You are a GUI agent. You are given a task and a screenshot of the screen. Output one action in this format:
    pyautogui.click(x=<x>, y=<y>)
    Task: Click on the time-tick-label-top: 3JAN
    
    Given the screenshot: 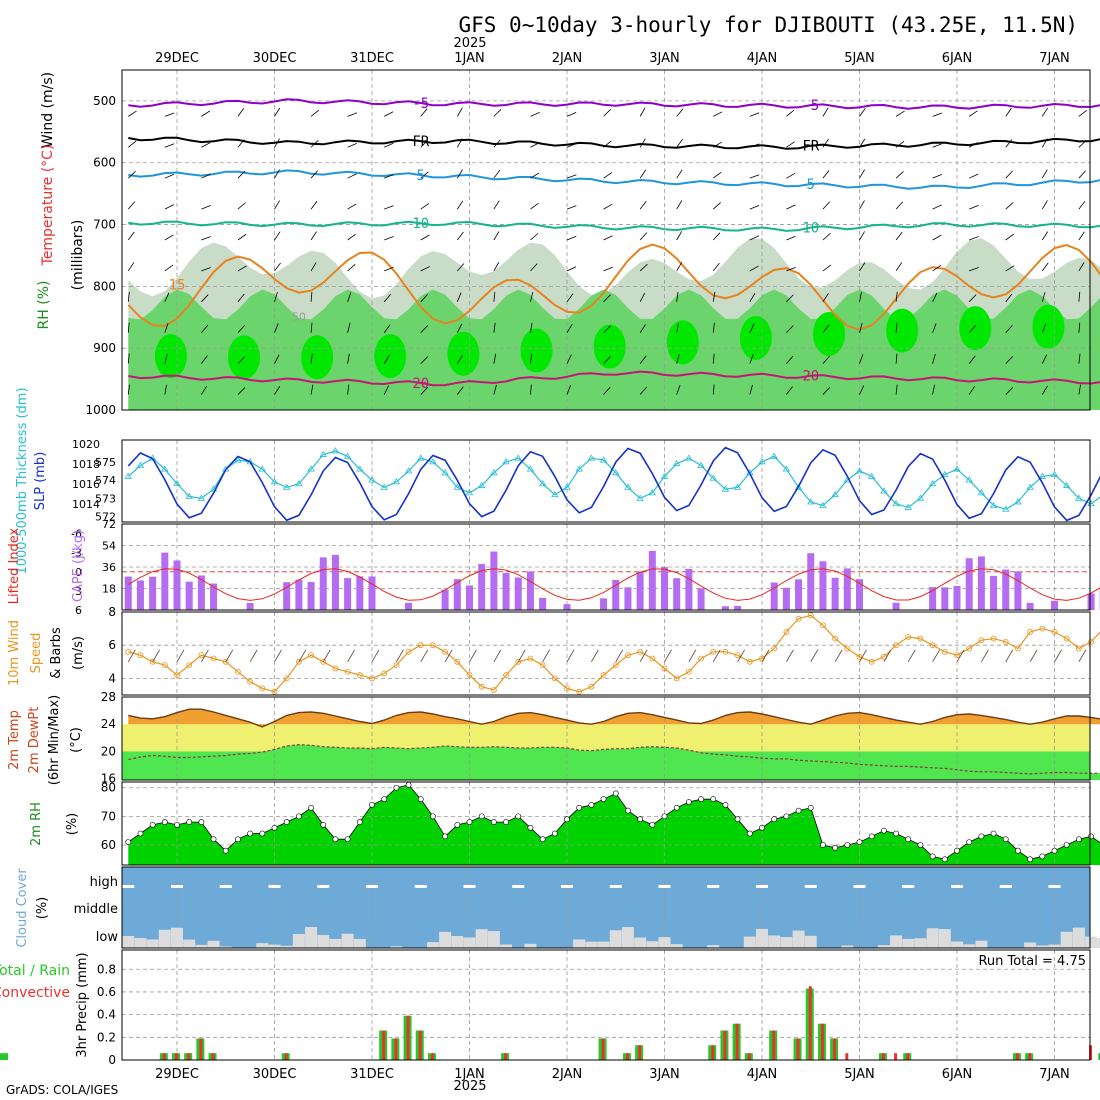 What is the action you would take?
    pyautogui.click(x=664, y=58)
    